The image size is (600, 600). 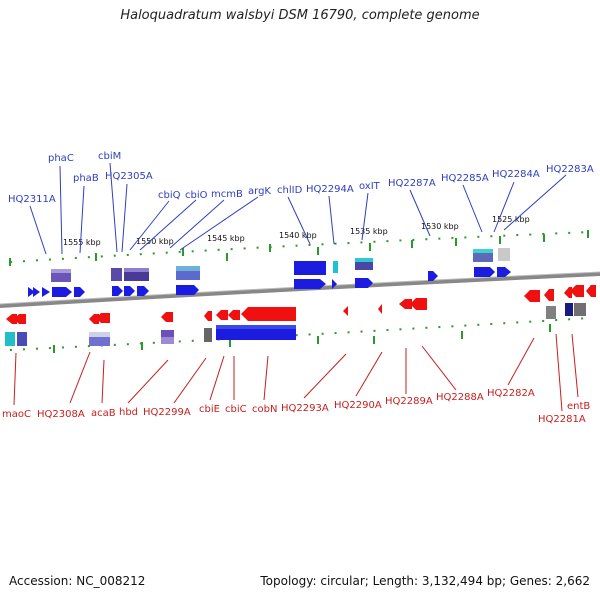 I want to click on scale-tick-label: 1535 kbp, so click(x=369, y=231).